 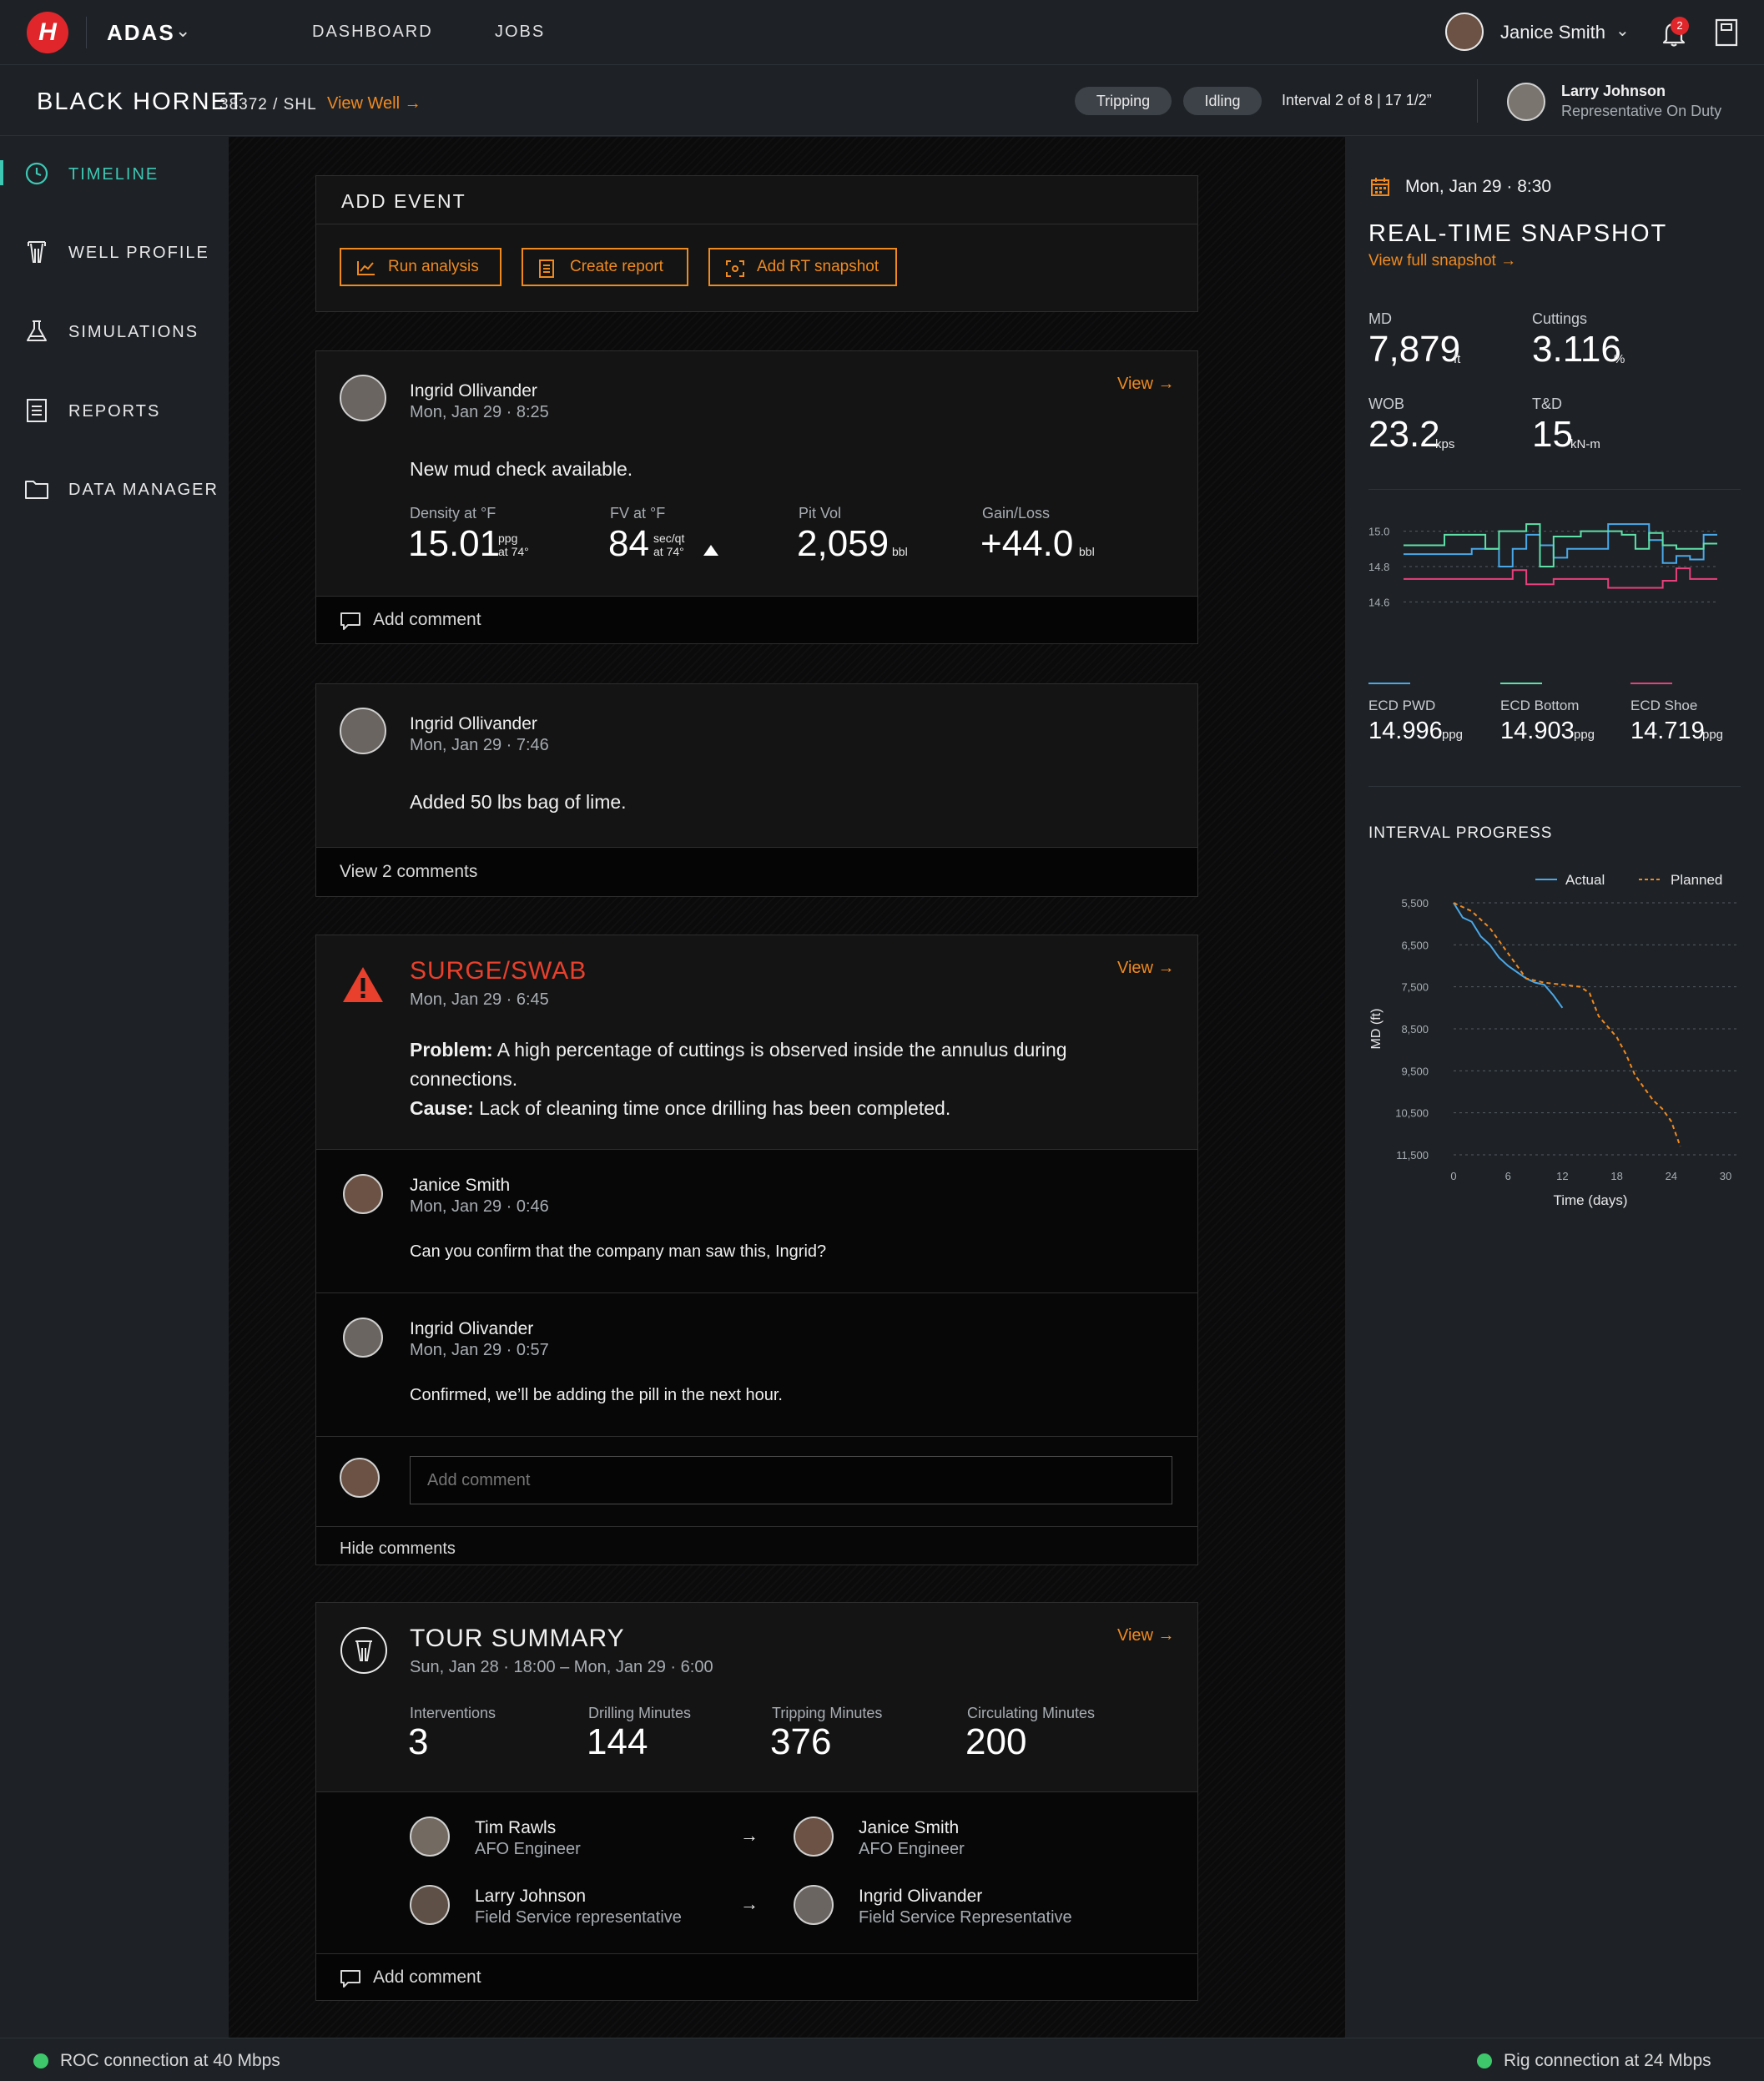 I want to click on sidebar-item-well-profile: WELL PROFILE, so click(x=115, y=254).